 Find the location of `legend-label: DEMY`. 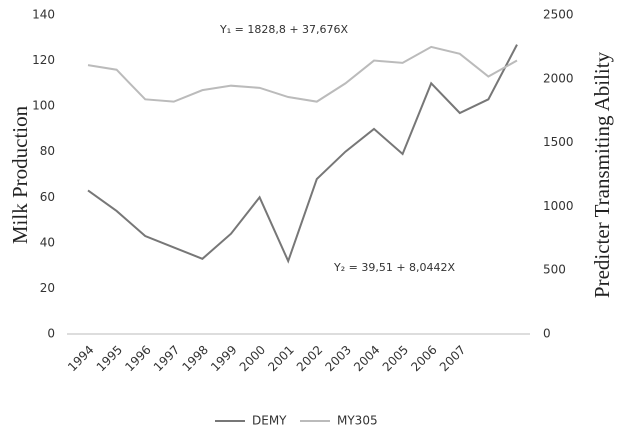

legend-label: DEMY is located at coordinates (269, 421).